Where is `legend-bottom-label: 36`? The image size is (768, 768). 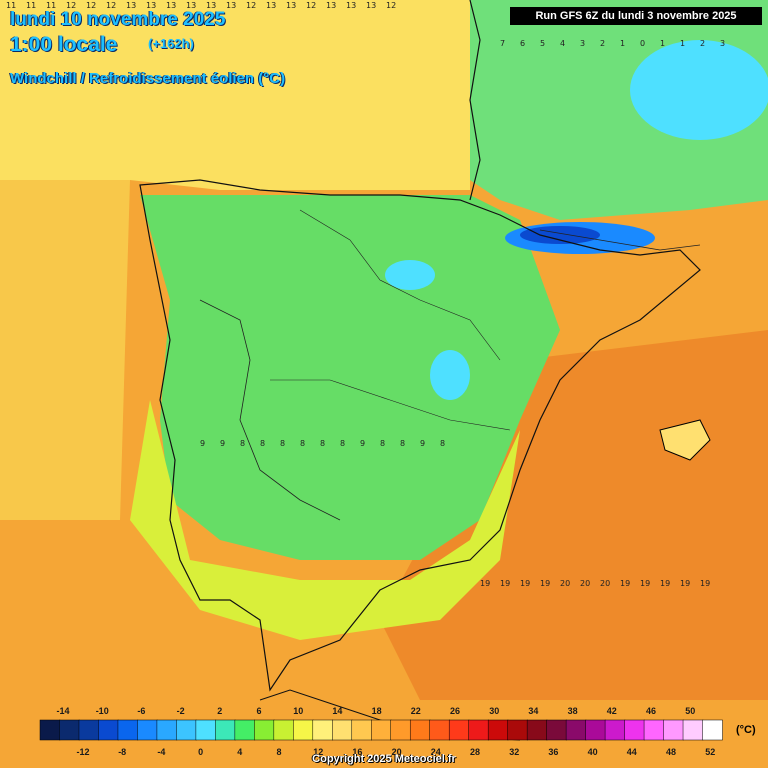 legend-bottom-label: 36 is located at coordinates (553, 752).